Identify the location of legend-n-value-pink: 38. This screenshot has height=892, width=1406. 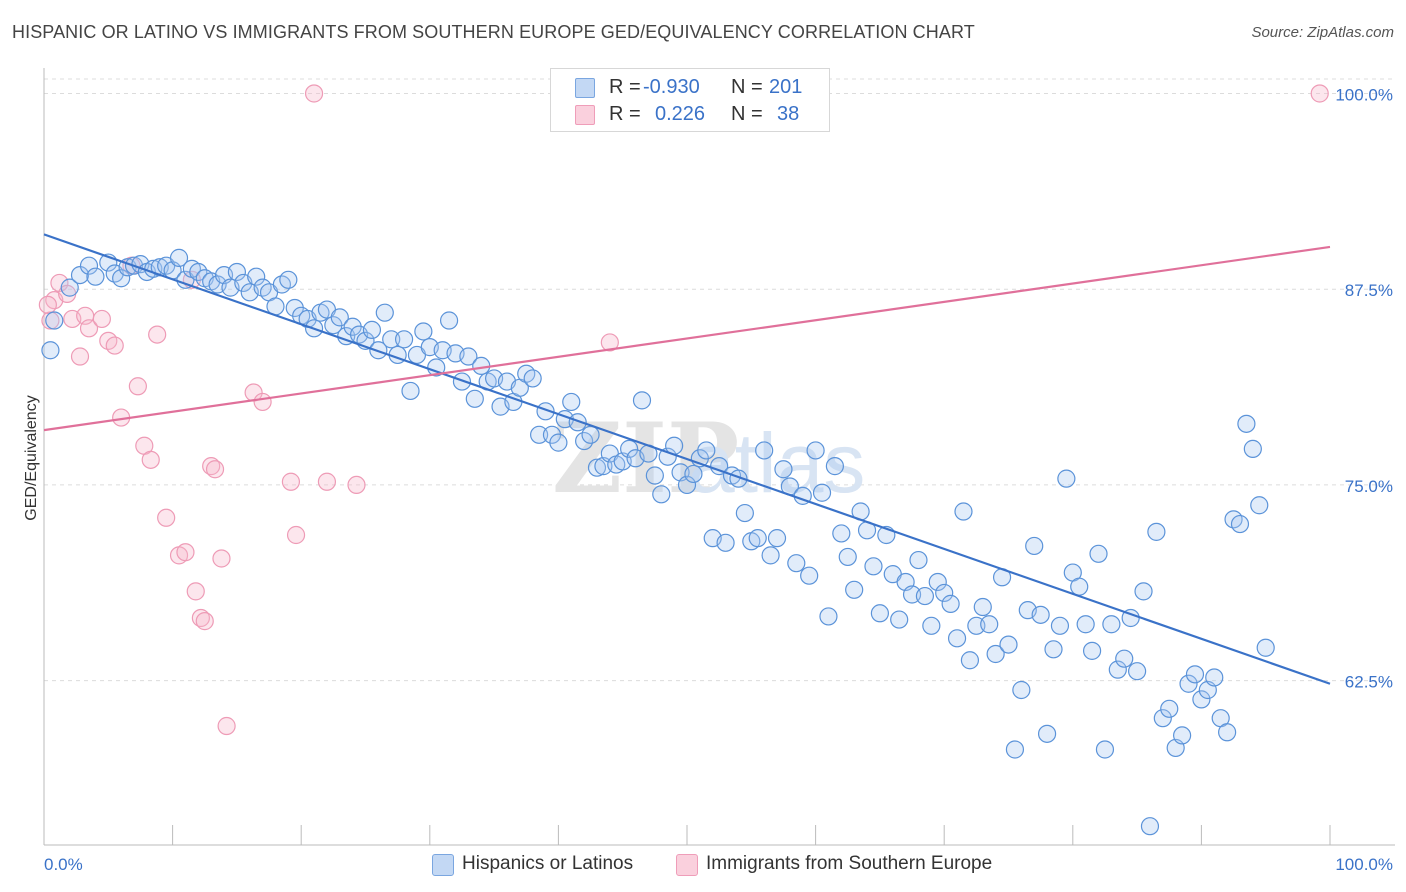
(788, 114).